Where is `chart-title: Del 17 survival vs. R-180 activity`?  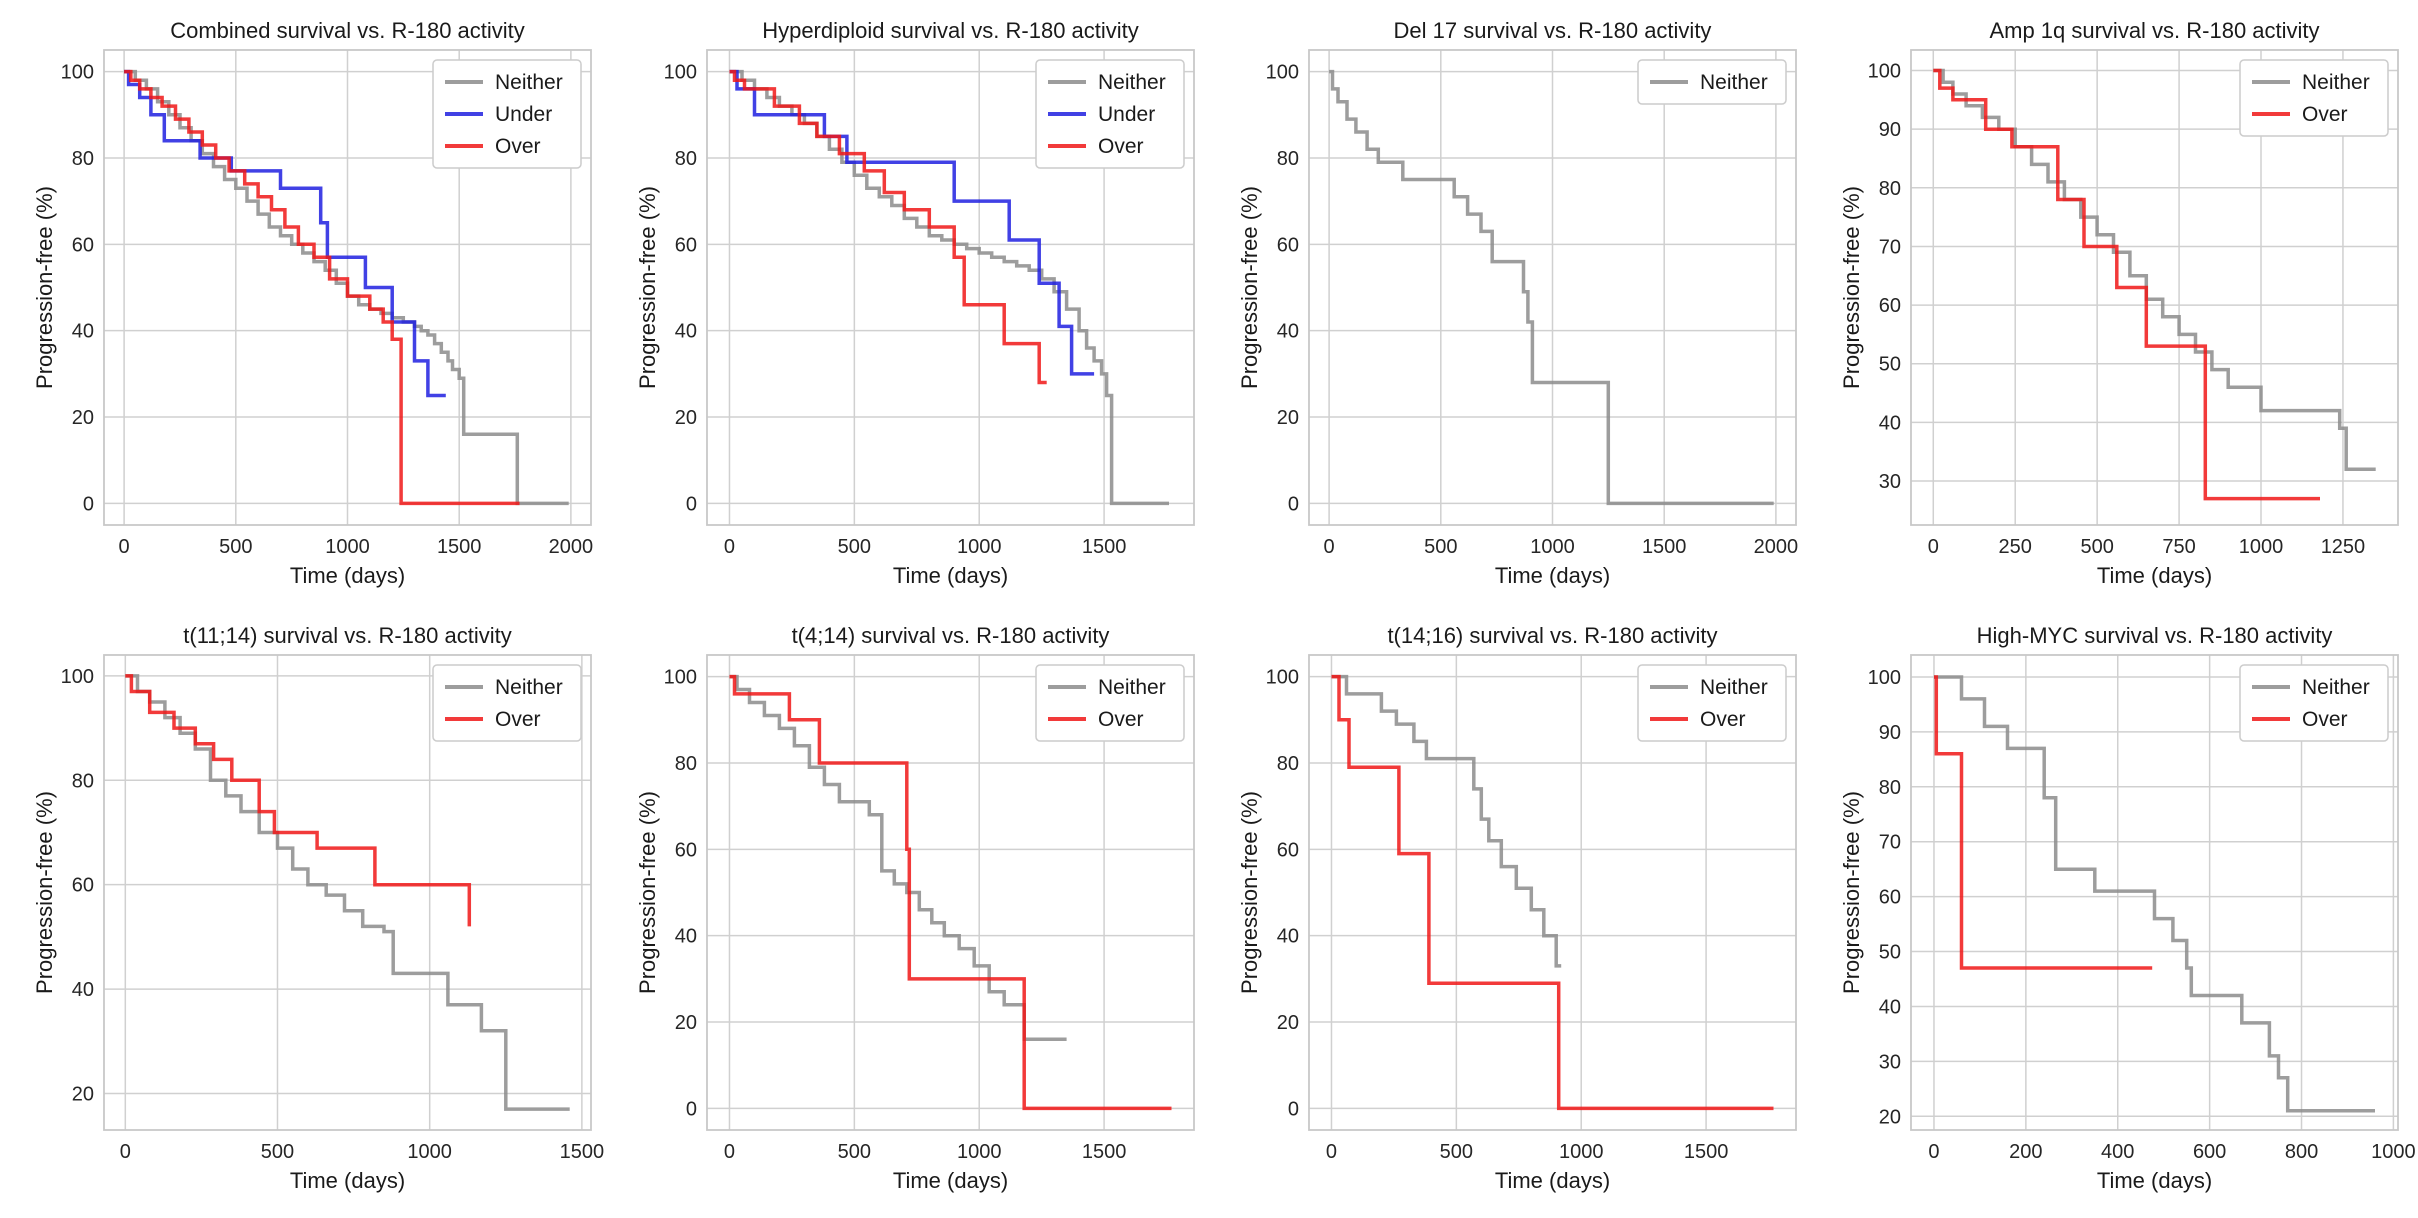 chart-title: Del 17 survival vs. R-180 activity is located at coordinates (1553, 30).